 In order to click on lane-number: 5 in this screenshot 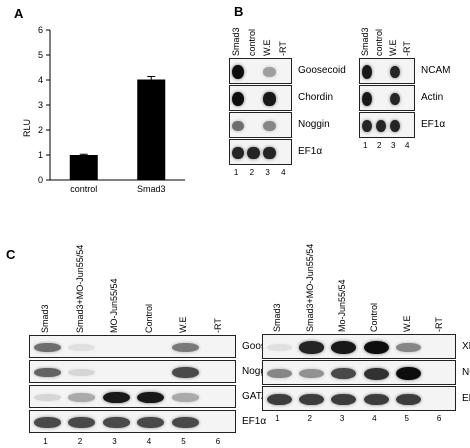, I will do `click(406, 418)`.